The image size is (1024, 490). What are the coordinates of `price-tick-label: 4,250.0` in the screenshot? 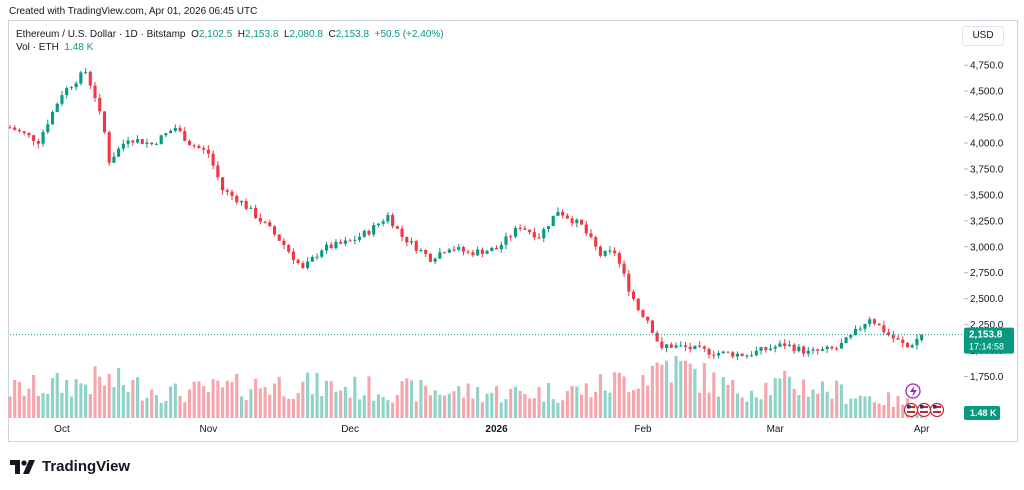 It's located at (987, 118).